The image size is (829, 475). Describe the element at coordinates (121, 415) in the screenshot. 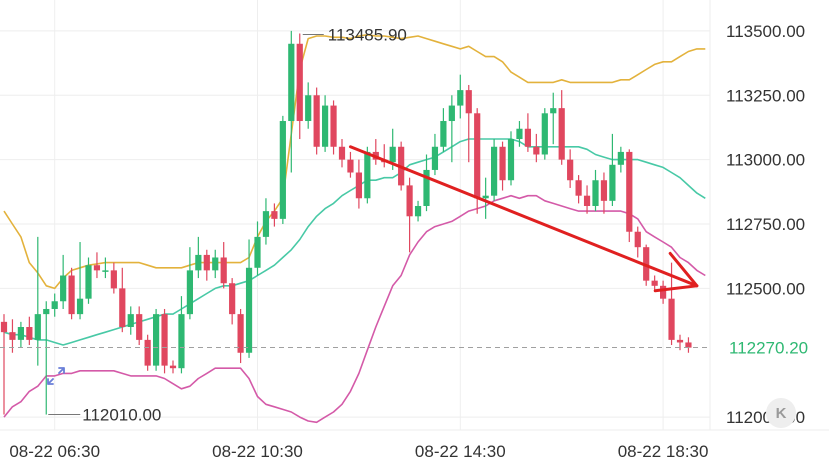

I see `low-price-annotation: 112010.00` at that location.